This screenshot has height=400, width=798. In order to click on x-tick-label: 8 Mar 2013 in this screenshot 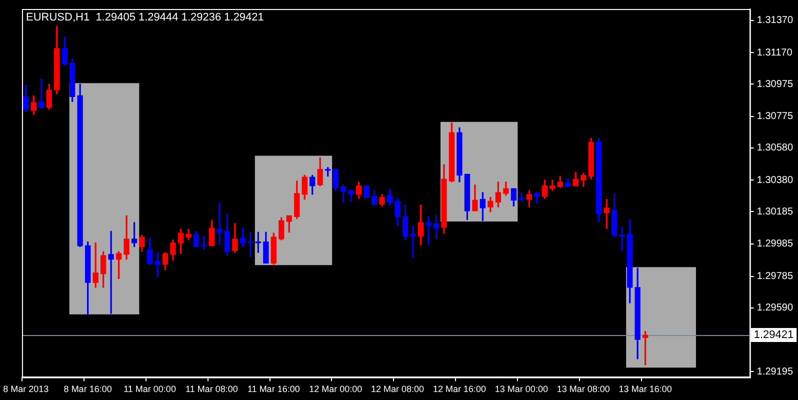, I will do `click(26, 389)`.